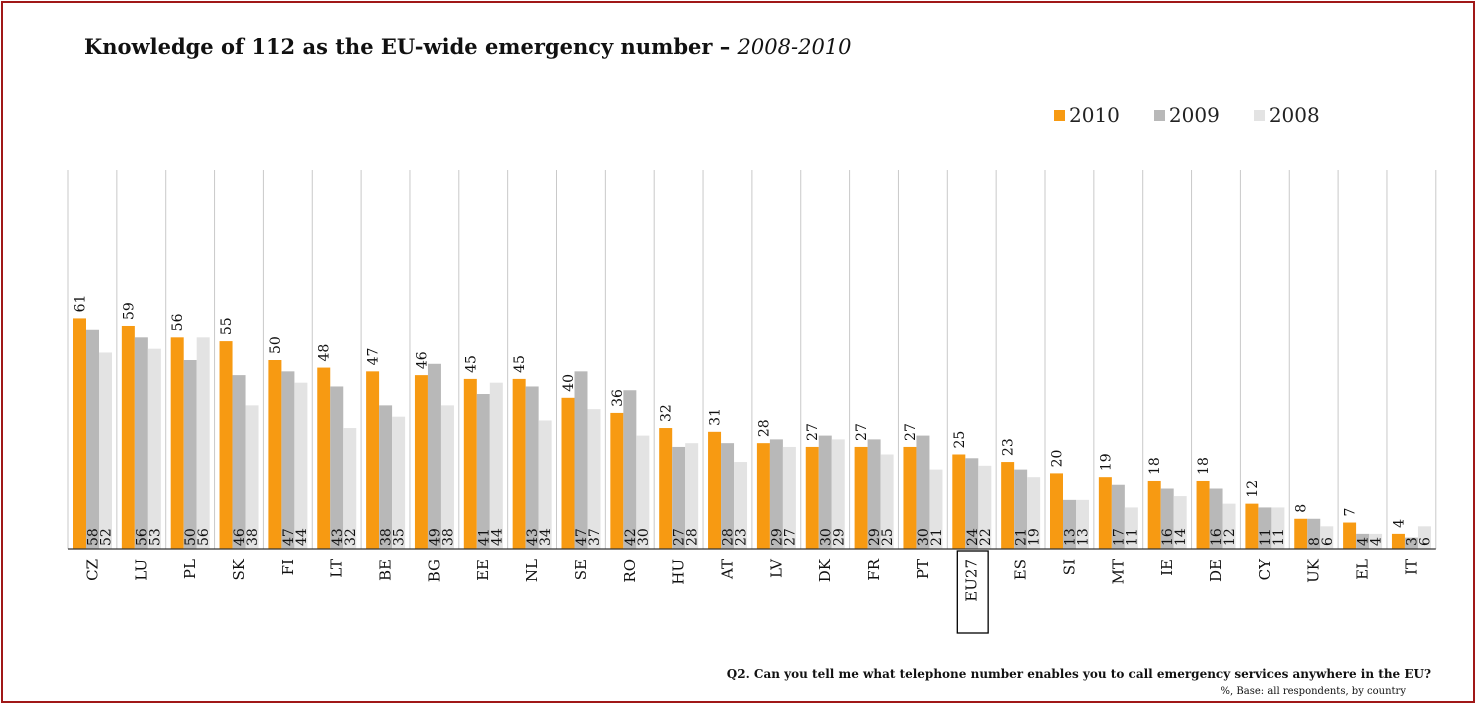  Describe the element at coordinates (351, 537) in the screenshot. I see `value-label-2008-LT: 32` at that location.